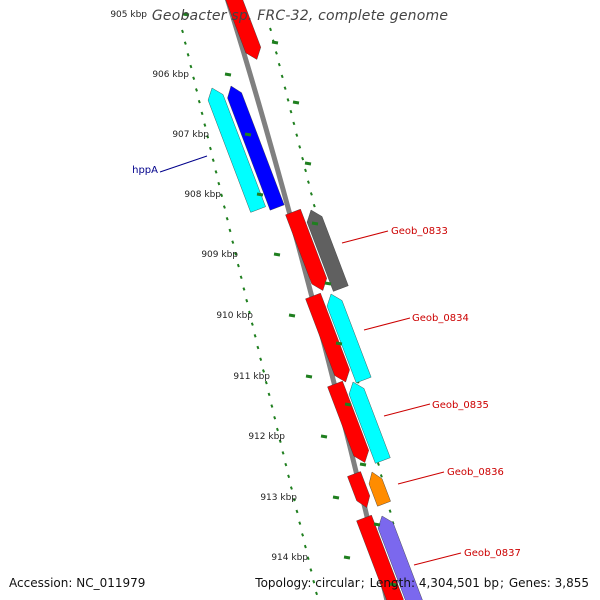  I want to click on kbp-tick: 910 kbp, so click(256, 316).